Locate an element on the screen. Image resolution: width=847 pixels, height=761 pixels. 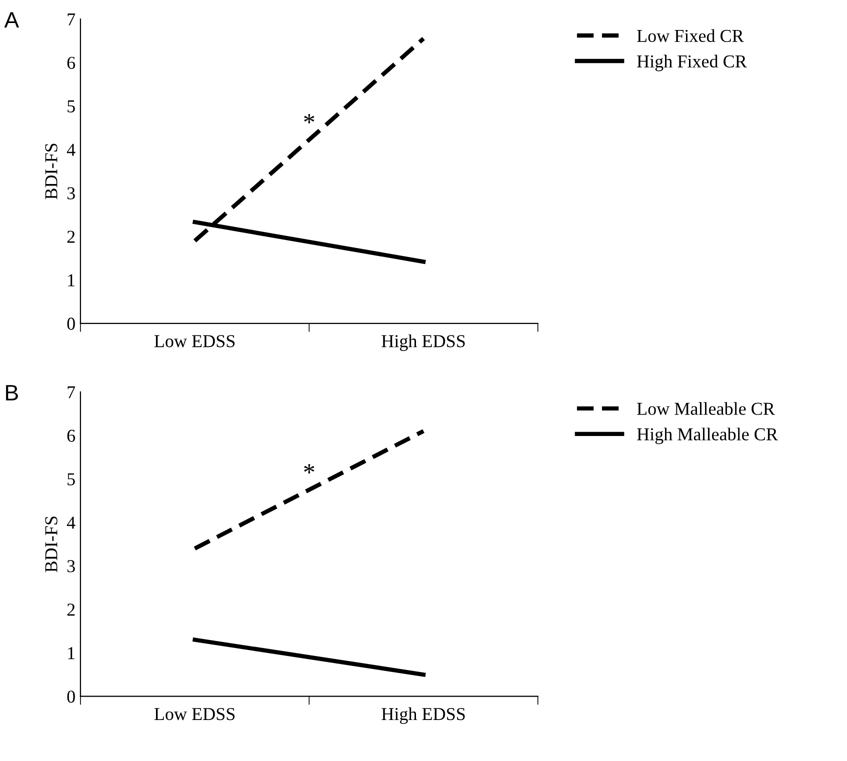
chart-title: A is located at coordinates (12, 20).